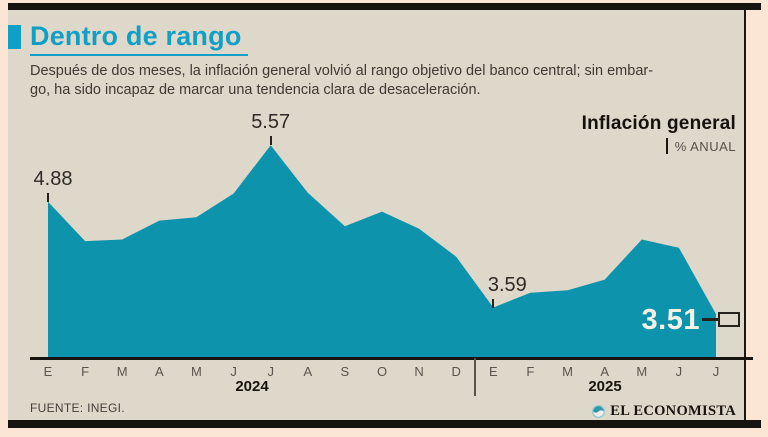  I want to click on data-label-jan-2024: 4.88, so click(53, 178).